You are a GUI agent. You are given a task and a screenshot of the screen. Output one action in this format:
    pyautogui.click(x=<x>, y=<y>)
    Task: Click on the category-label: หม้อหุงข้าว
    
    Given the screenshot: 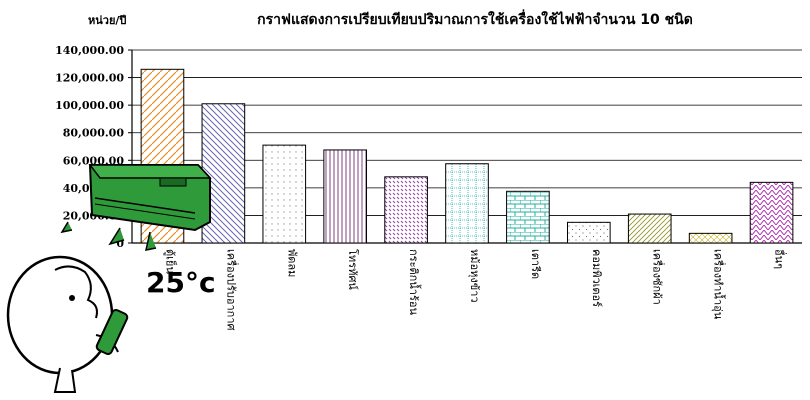 What is the action you would take?
    pyautogui.click(x=474, y=276)
    